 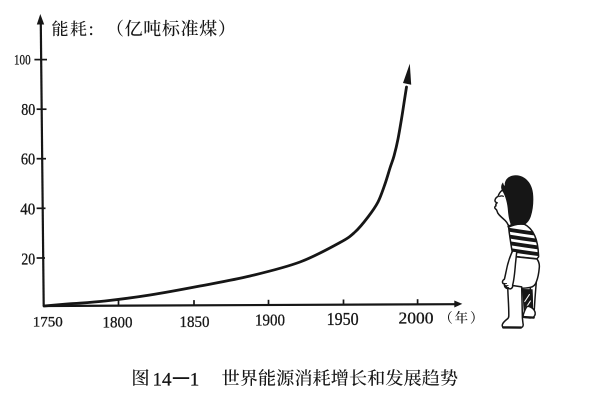 I want to click on svg-text: 1, so click(x=195, y=379).